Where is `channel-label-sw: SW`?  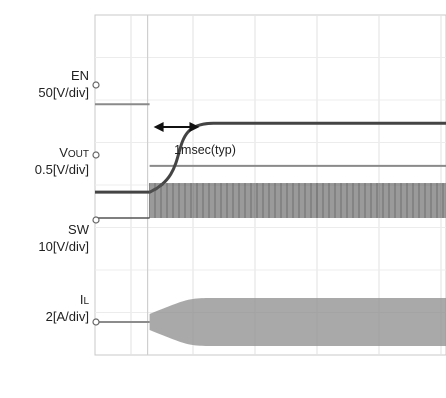 channel-label-sw: SW is located at coordinates (79, 229).